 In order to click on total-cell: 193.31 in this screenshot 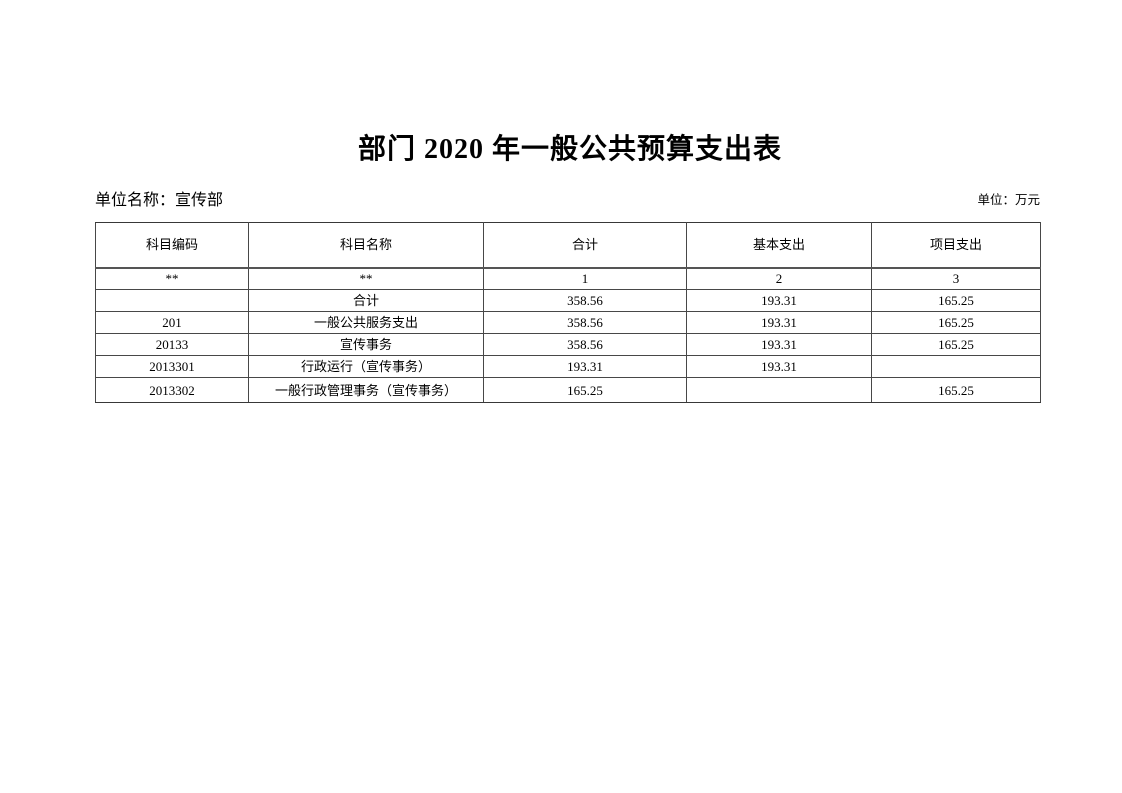, I will do `click(585, 366)`.